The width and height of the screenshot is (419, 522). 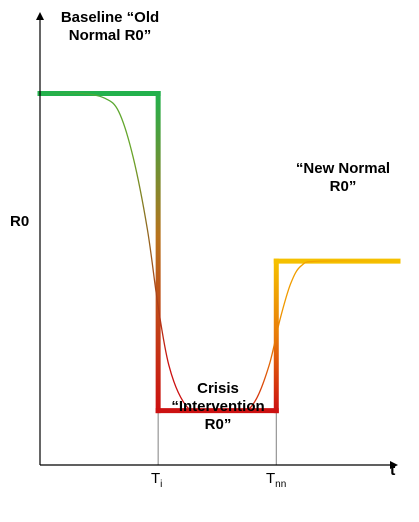 What do you see at coordinates (40, 16) in the screenshot?
I see `y-axis-arrow` at bounding box center [40, 16].